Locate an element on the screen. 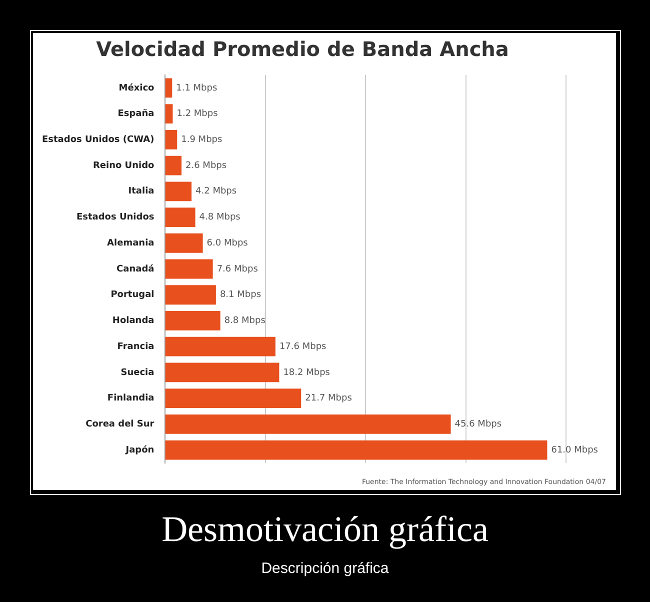 This screenshot has width=650, height=602. data-label: 18.2 Mbps is located at coordinates (306, 373).